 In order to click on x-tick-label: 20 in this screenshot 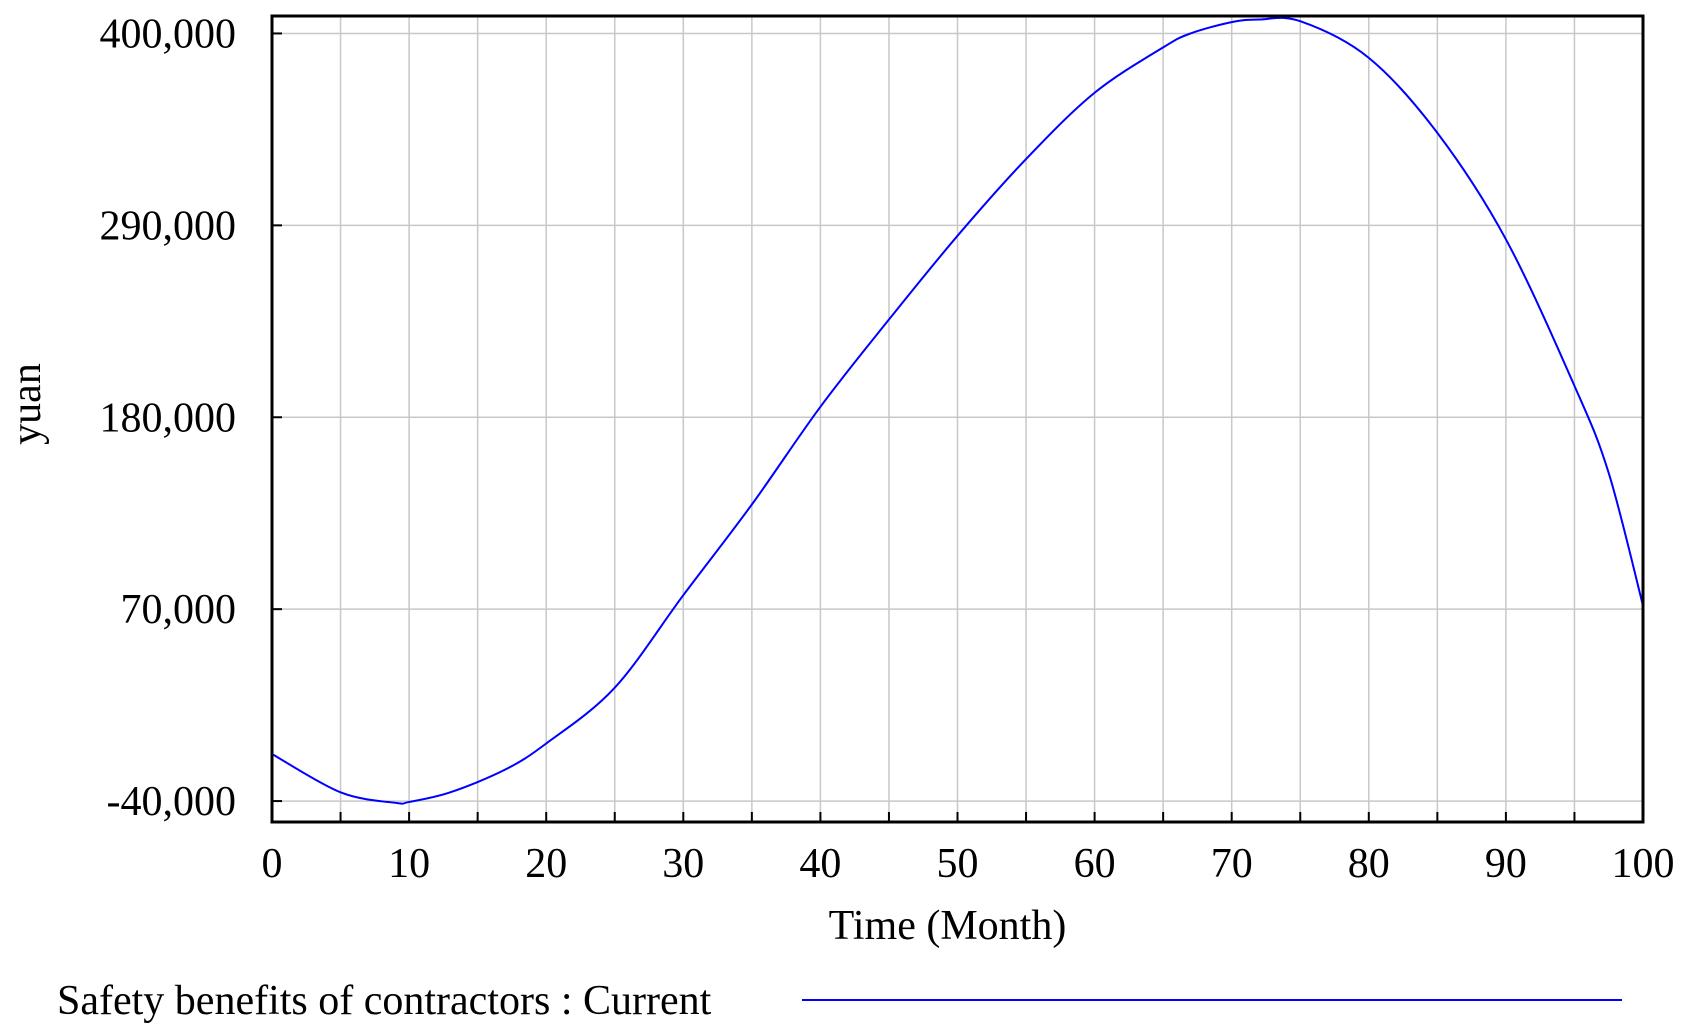, I will do `click(546, 864)`.